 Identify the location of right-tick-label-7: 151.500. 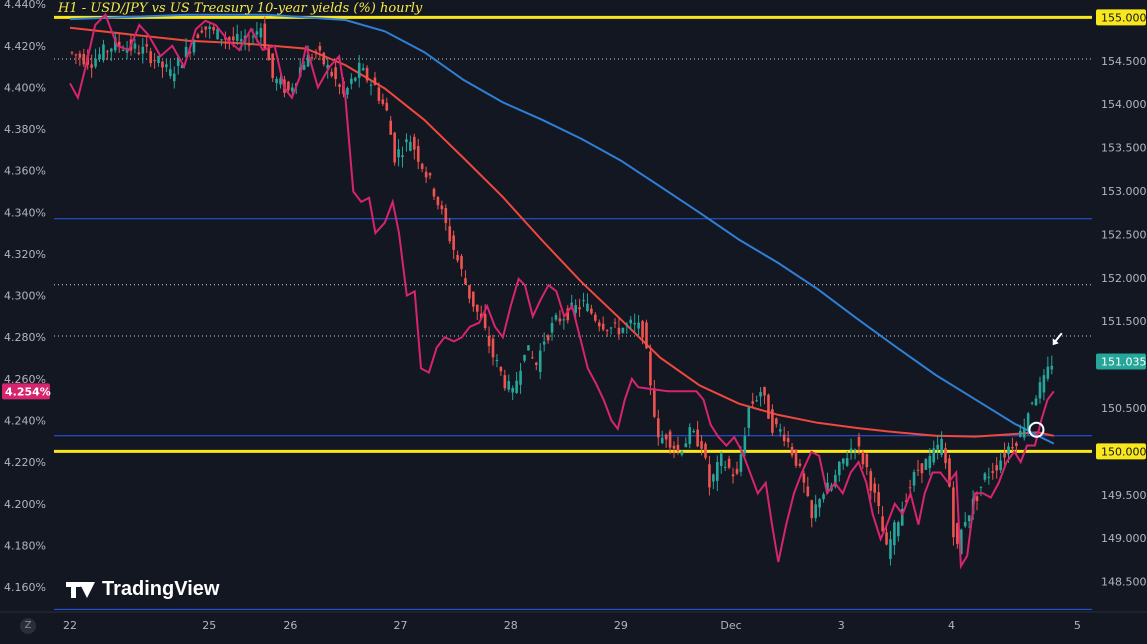
(1124, 321).